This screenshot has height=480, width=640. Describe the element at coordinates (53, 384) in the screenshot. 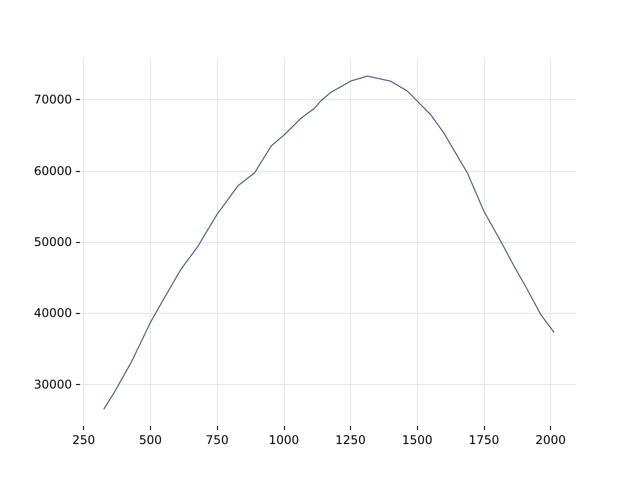

I see `y-tick-label: 30000` at that location.